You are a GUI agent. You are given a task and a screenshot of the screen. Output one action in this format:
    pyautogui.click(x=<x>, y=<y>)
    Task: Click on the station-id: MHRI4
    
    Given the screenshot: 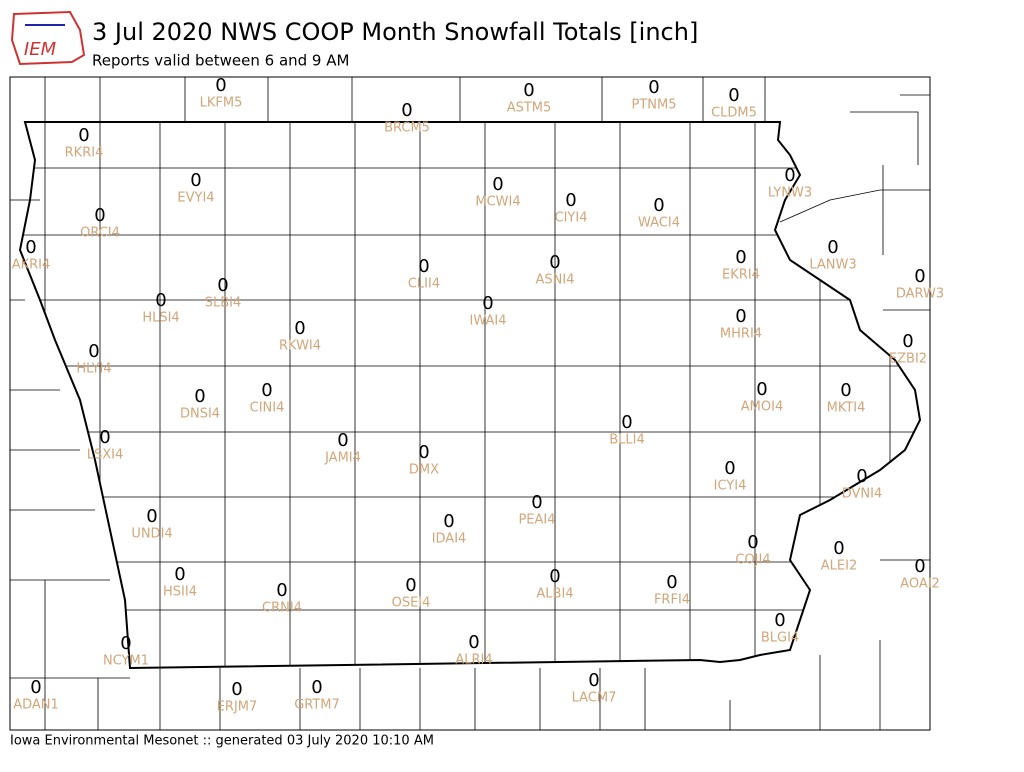 What is the action you would take?
    pyautogui.click(x=741, y=334)
    